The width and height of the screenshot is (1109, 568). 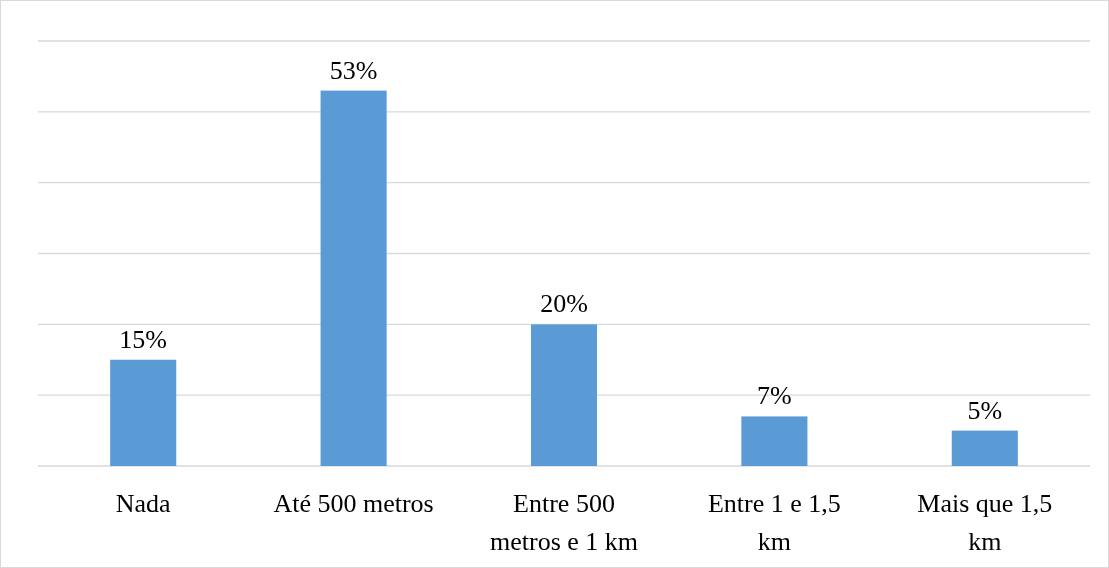 What do you see at coordinates (143, 503) in the screenshot?
I see `x-tick-label: Nada` at bounding box center [143, 503].